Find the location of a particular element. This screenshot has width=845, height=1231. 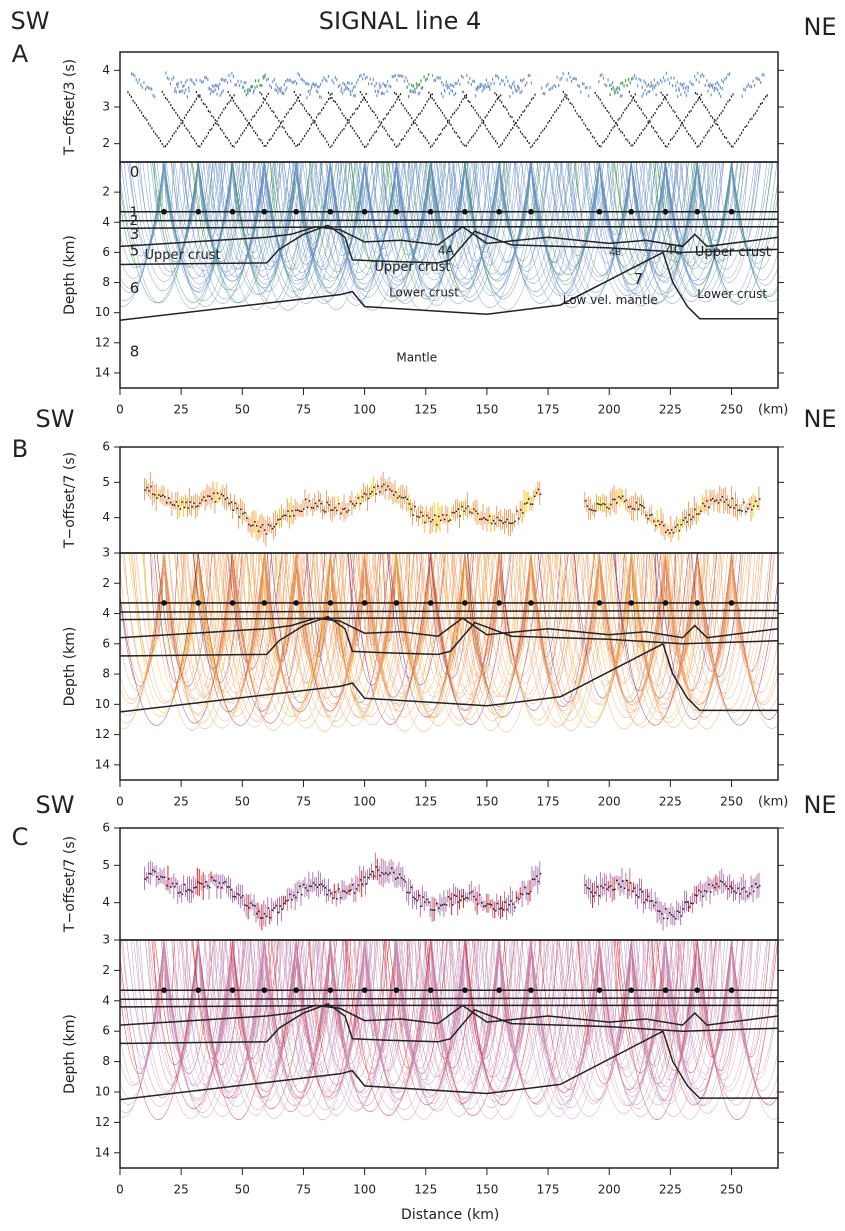

depth-frame is located at coordinates (449, 666).